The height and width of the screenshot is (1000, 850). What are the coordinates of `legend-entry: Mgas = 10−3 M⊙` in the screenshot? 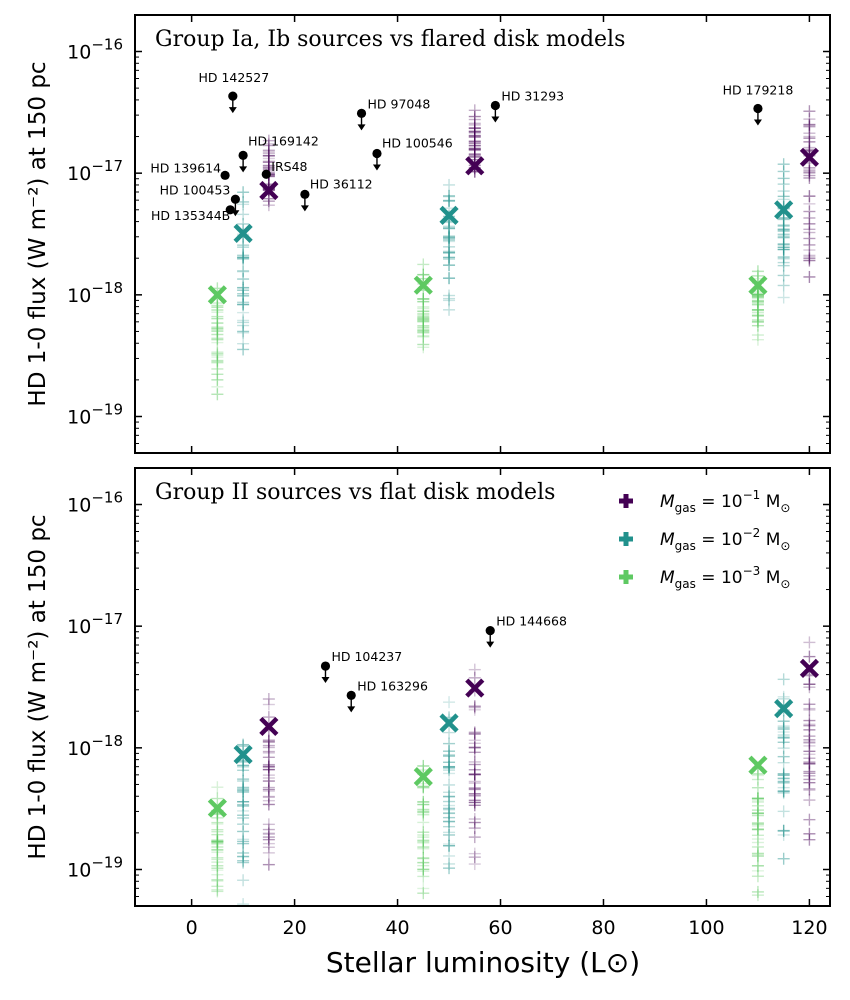 It's located at (704, 577).